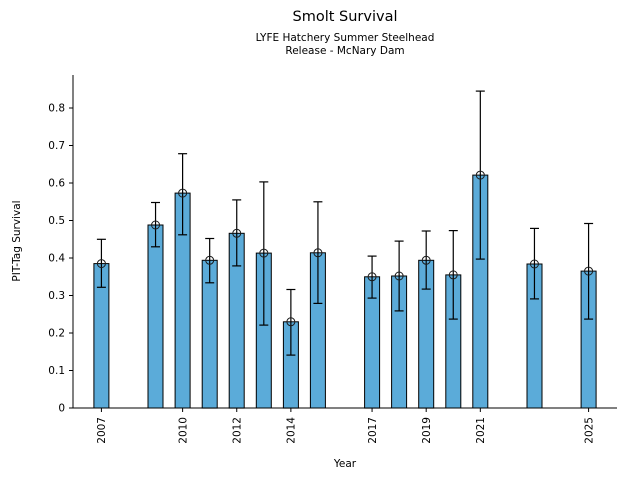  Describe the element at coordinates (56, 334) in the screenshot. I see `y-tick-label-0.2: 0.2` at that location.